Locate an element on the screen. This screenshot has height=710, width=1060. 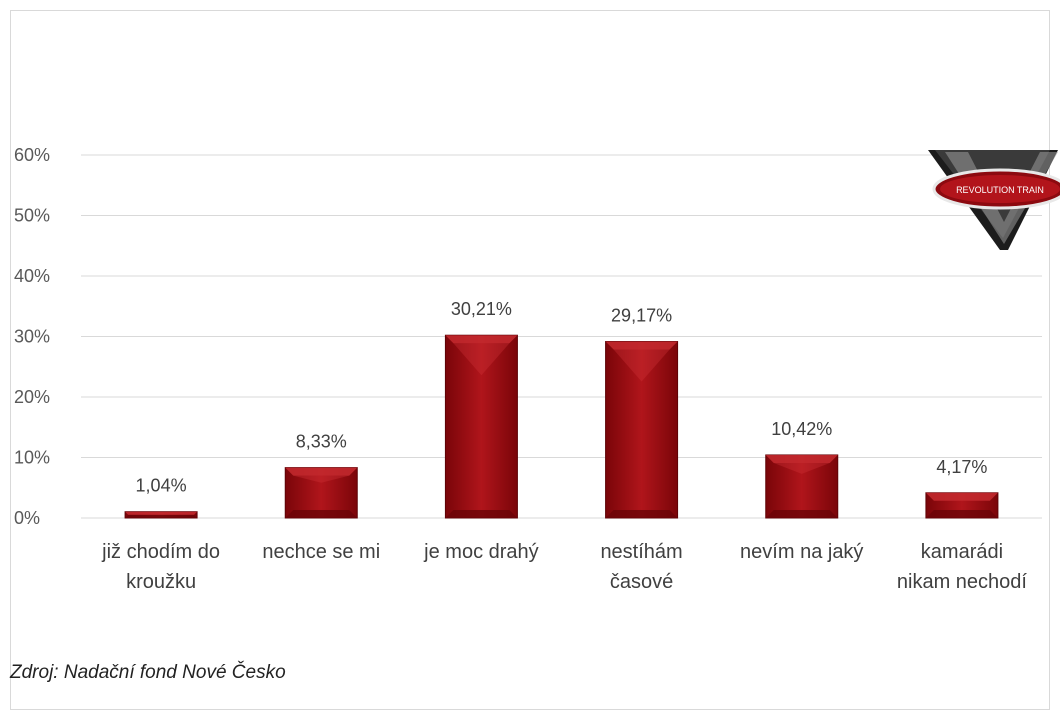
data-label: 1,04% is located at coordinates (161, 486).